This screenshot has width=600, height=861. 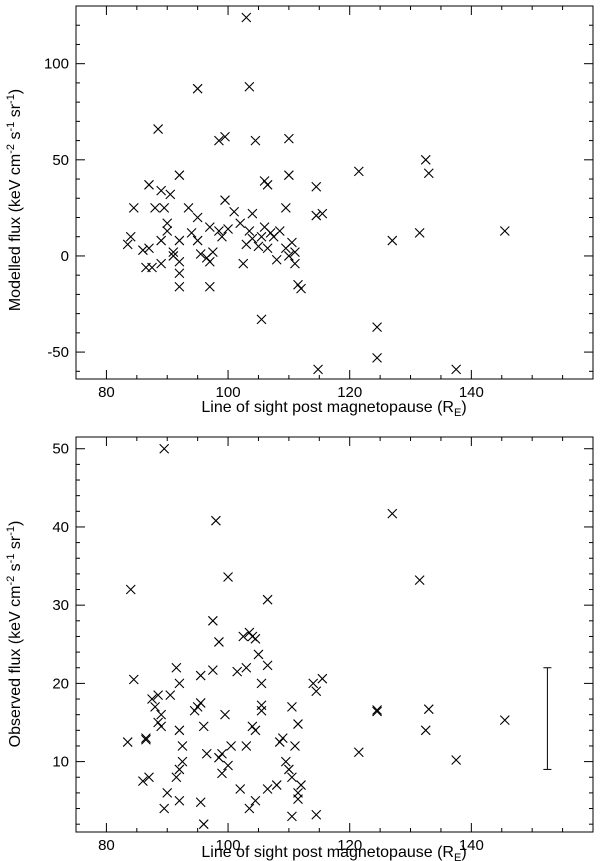 I want to click on y-tick-label: 50, so click(x=60, y=160).